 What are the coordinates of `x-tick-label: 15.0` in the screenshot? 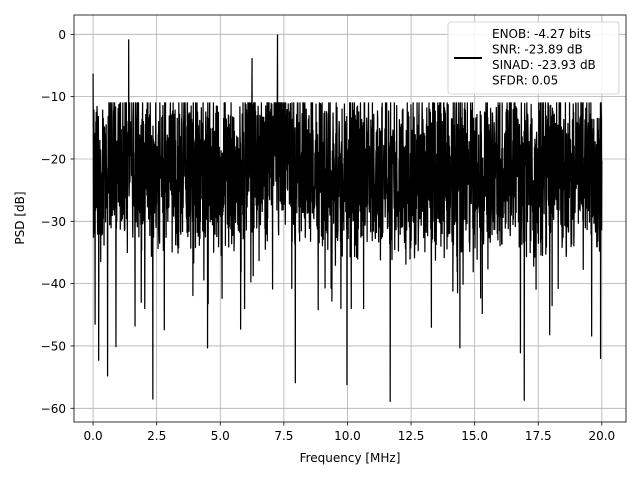 It's located at (474, 436).